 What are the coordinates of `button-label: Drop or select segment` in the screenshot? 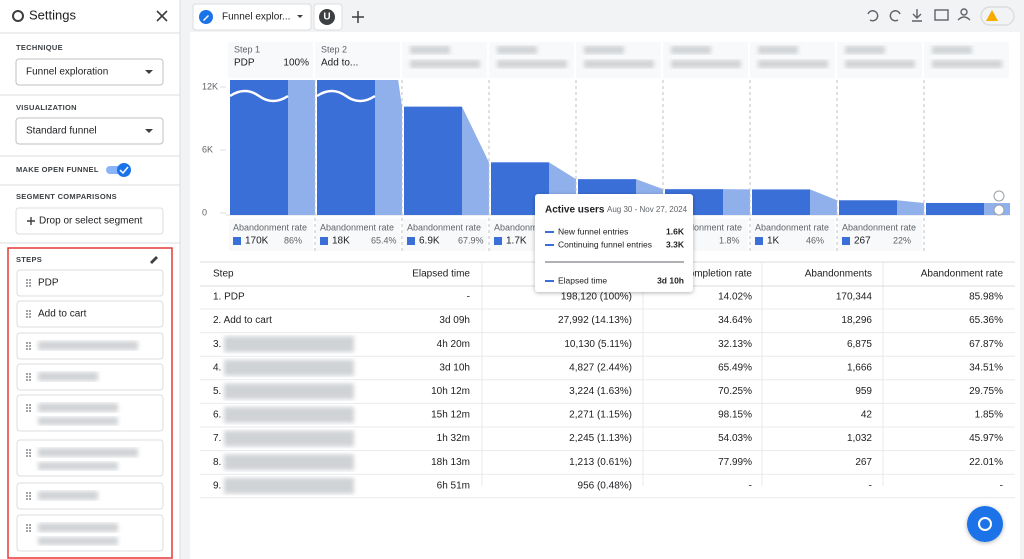 It's located at (91, 221).